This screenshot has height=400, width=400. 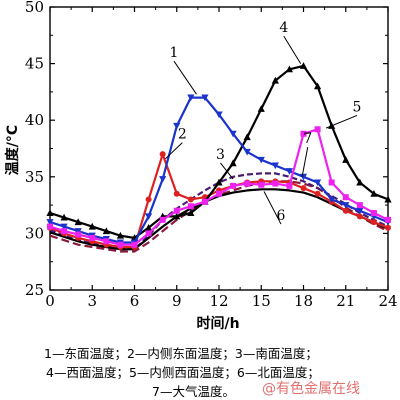 What do you see at coordinates (281, 216) in the screenshot?
I see `curve-label-6: 6` at bounding box center [281, 216].